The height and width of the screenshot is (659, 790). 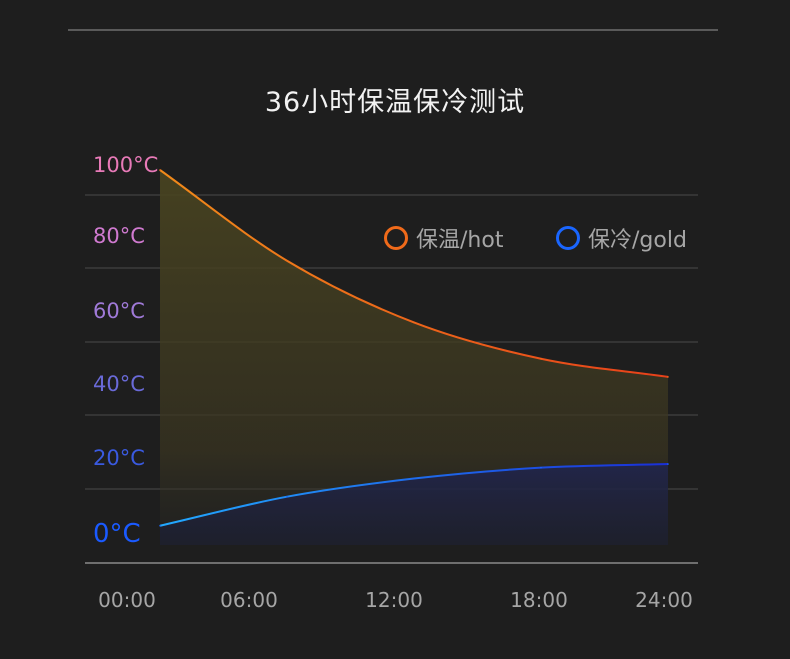 I want to click on y-tick-label-5: 0°C, so click(x=117, y=534).